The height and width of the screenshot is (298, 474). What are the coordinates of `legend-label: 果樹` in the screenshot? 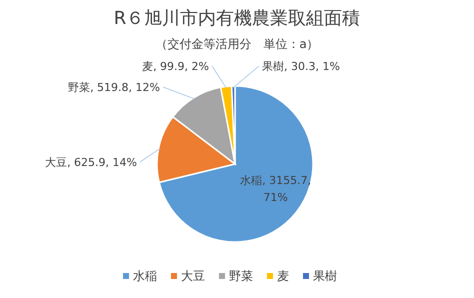 It's located at (325, 276).